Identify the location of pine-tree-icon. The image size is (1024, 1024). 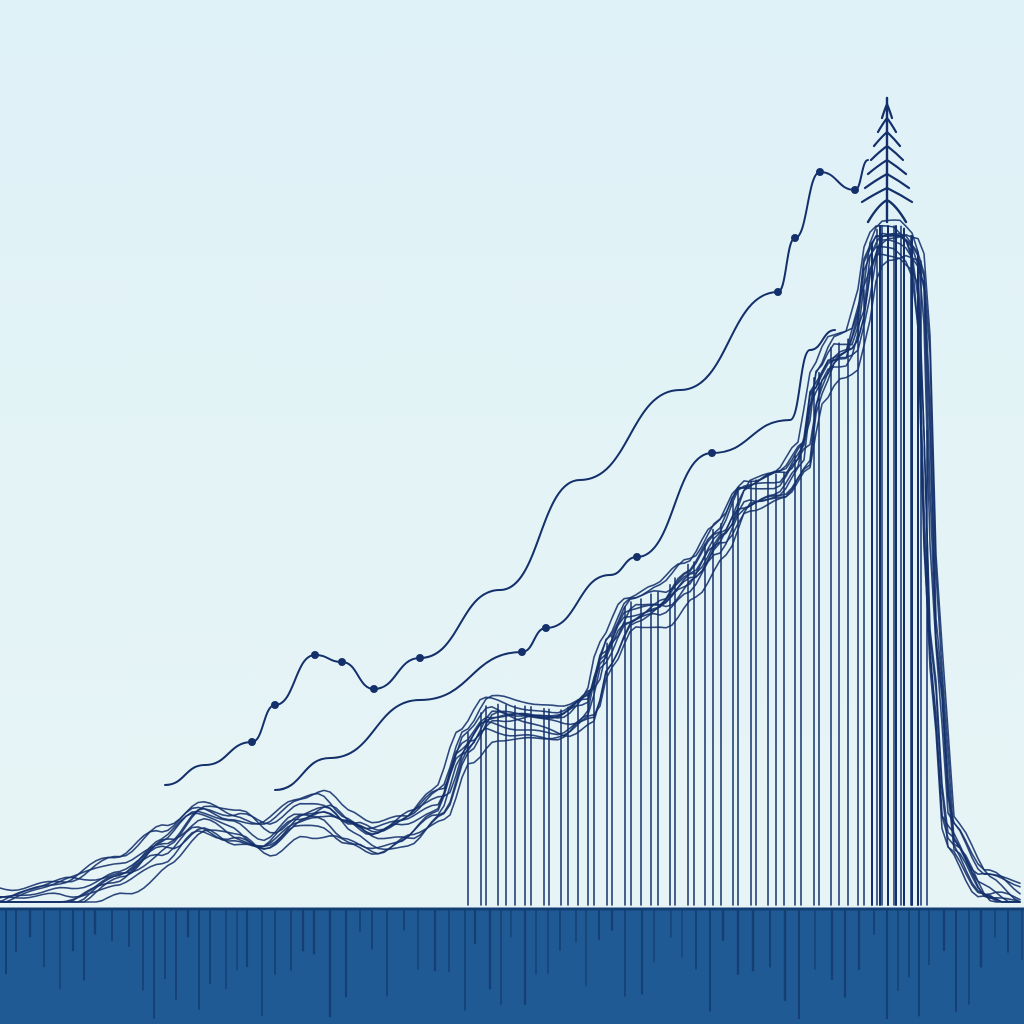
(887, 160).